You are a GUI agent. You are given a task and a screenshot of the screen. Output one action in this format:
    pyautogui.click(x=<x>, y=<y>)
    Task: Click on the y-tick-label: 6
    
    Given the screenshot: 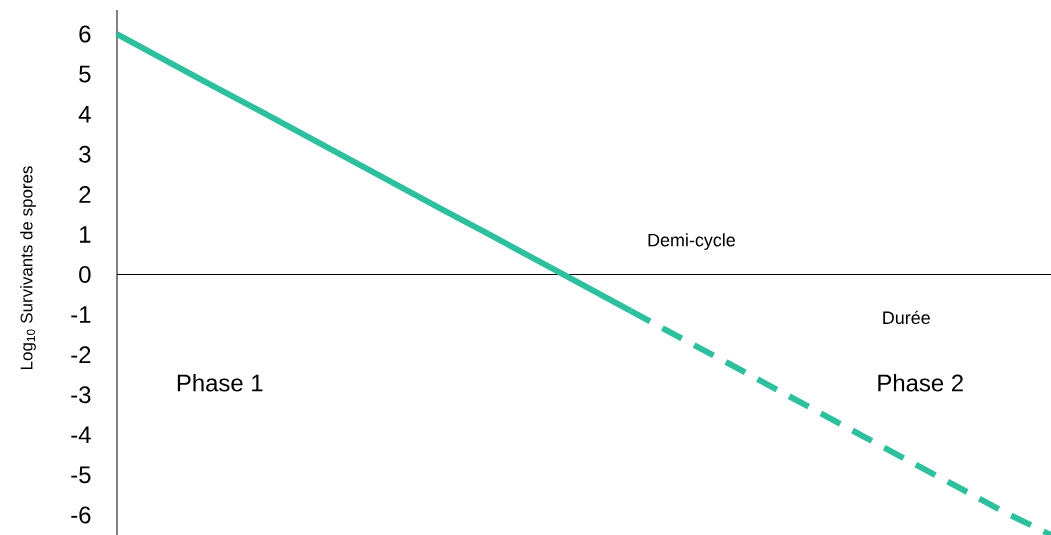 What is the action you would take?
    pyautogui.click(x=85, y=34)
    